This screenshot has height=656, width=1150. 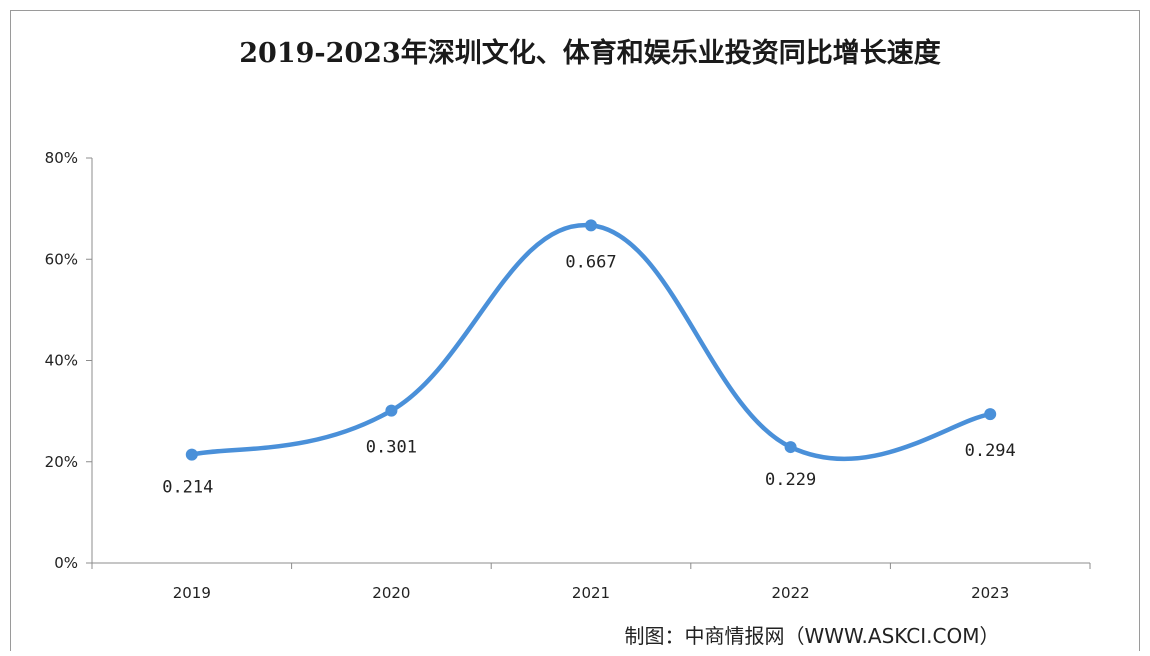 I want to click on data-label: 0.294, so click(x=990, y=451).